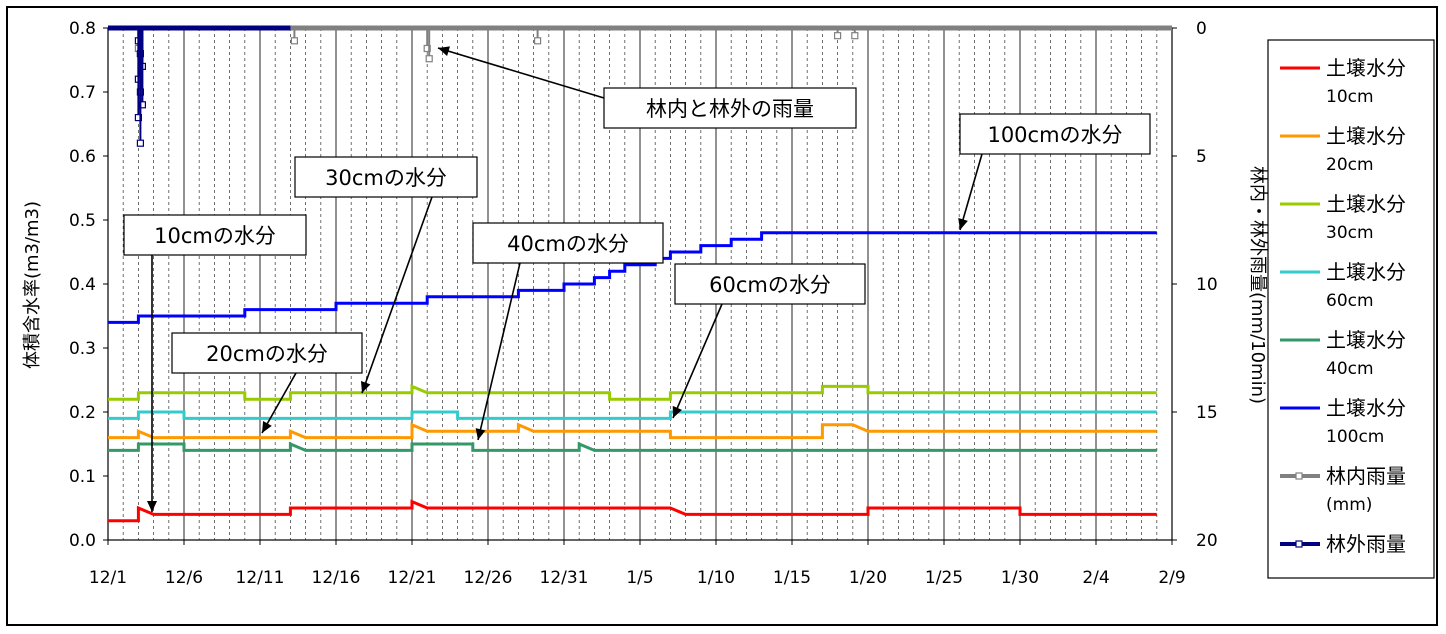 The image size is (1446, 634). Describe the element at coordinates (1207, 541) in the screenshot. I see `y-right-tick-label: 20` at that location.